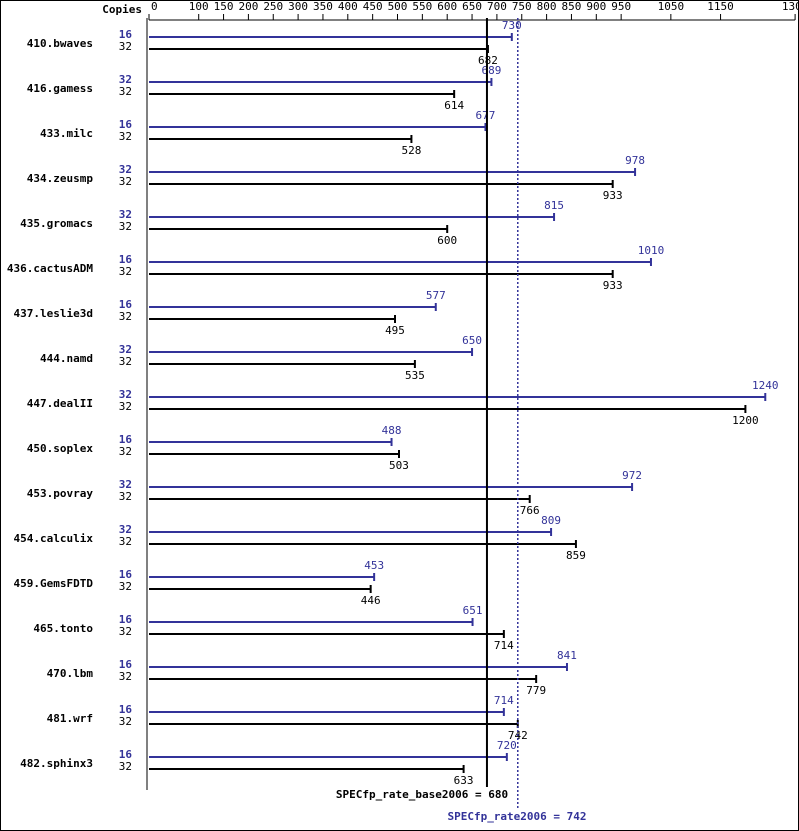 Image resolution: width=799 pixels, height=831 pixels. I want to click on value-label: 1200, so click(745, 420).